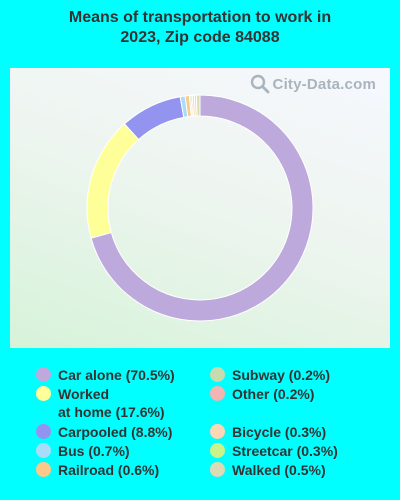 The image size is (400, 500). I want to click on watermark: City-Data.com, so click(313, 84).